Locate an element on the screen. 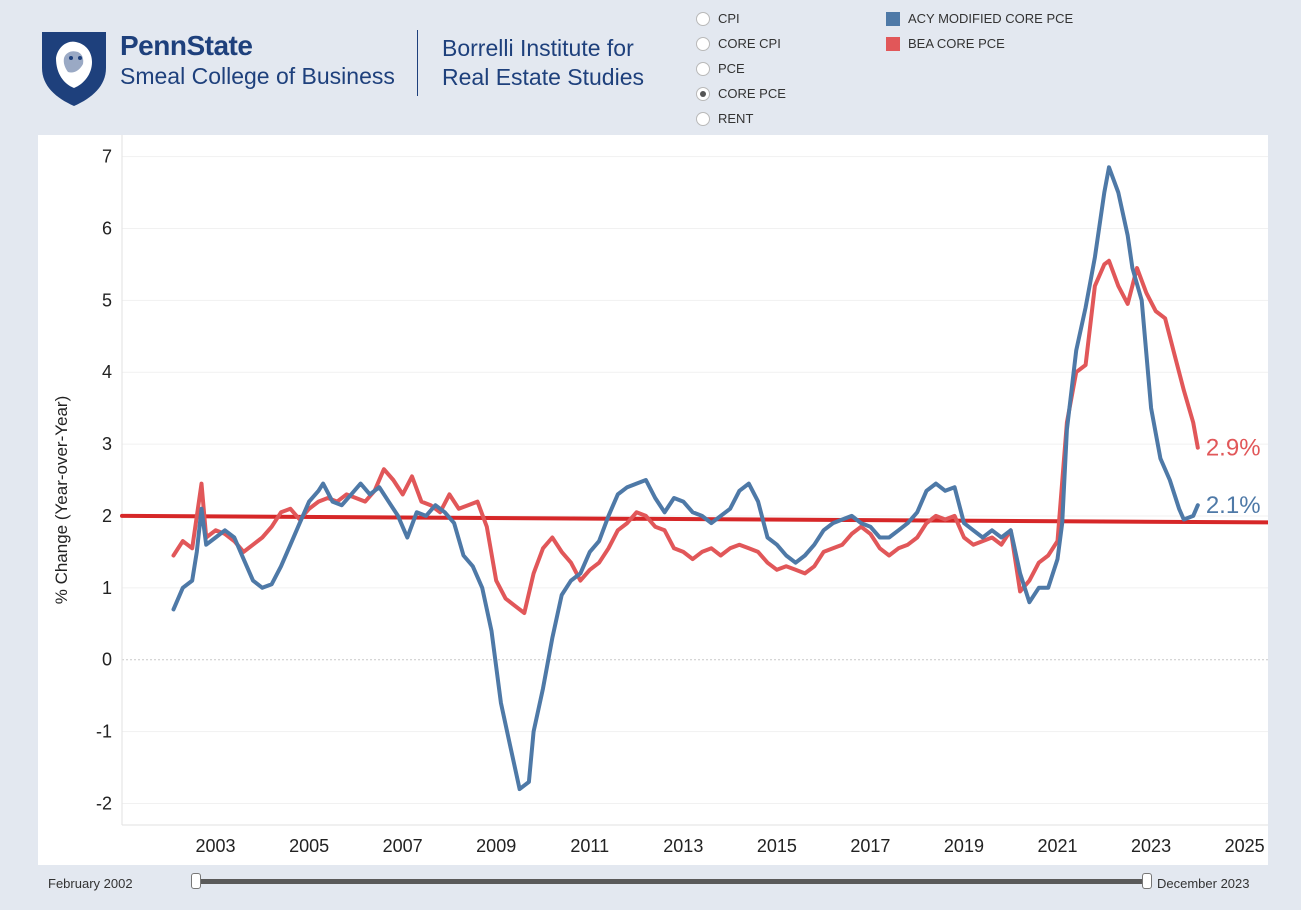  radio-core-cpi: CORE CPI is located at coordinates (741, 43).